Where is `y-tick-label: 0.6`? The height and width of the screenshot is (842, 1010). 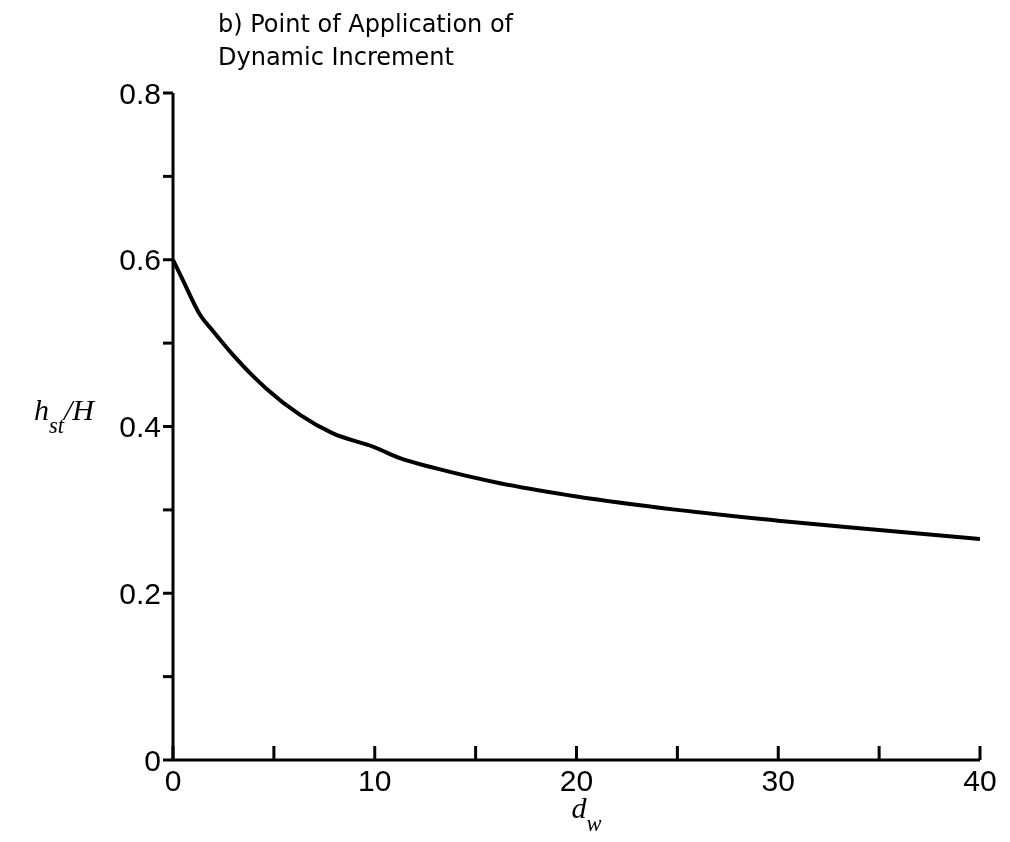 y-tick-label: 0.6 is located at coordinates (140, 260).